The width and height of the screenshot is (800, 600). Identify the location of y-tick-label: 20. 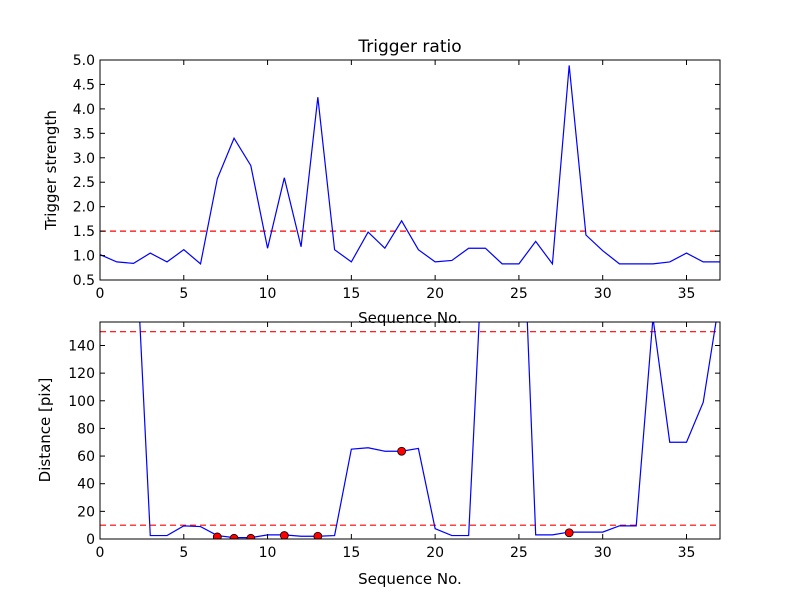
(86, 512).